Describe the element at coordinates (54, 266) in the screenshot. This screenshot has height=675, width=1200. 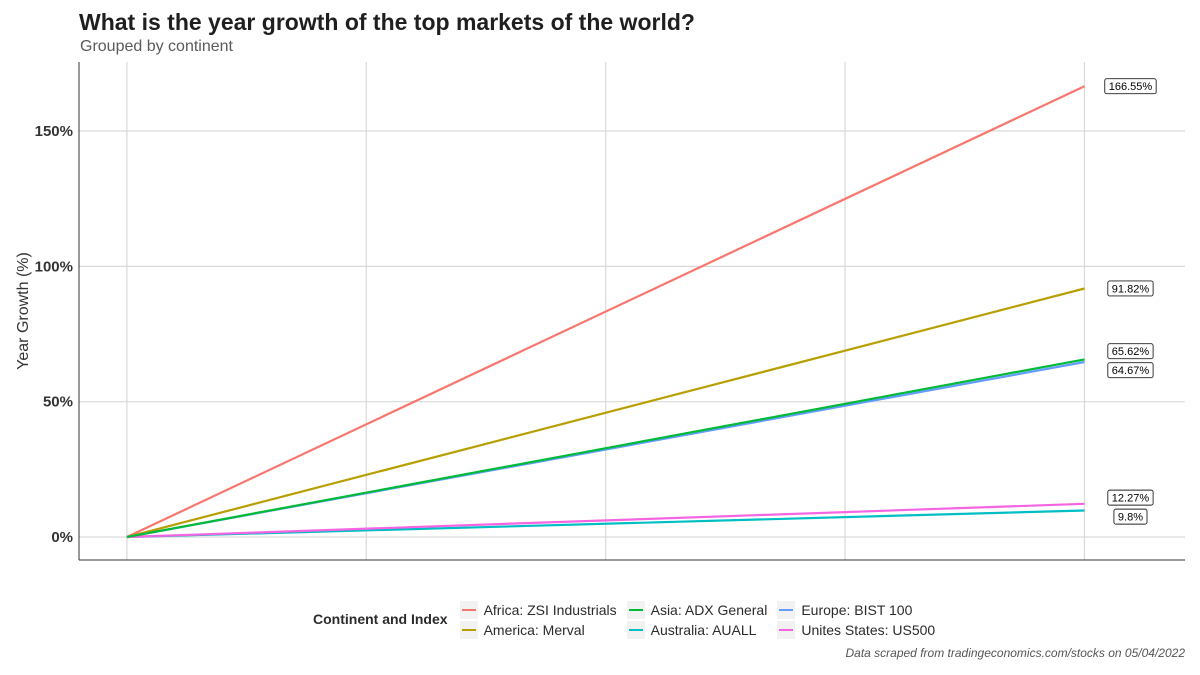
I see `y-tick-label: 100%` at that location.